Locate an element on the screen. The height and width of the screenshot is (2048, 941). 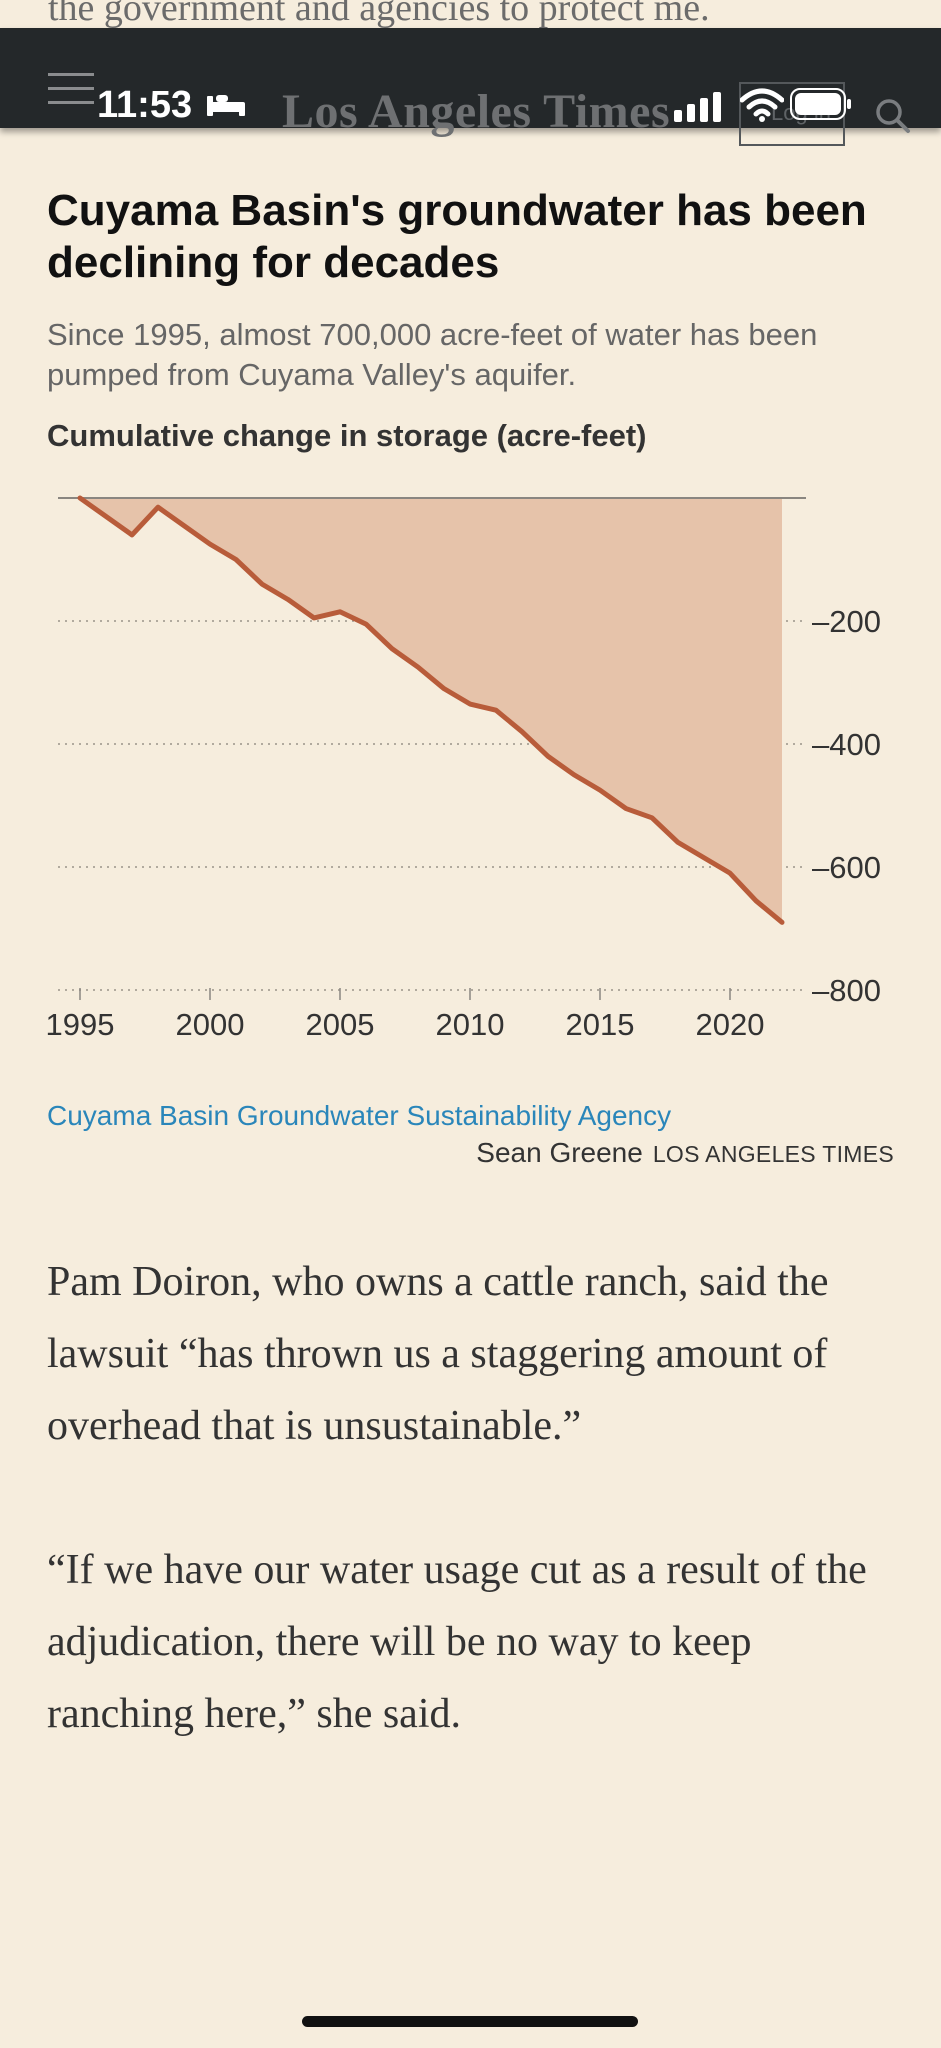
x-tick-label: 2005 is located at coordinates (340, 1024).